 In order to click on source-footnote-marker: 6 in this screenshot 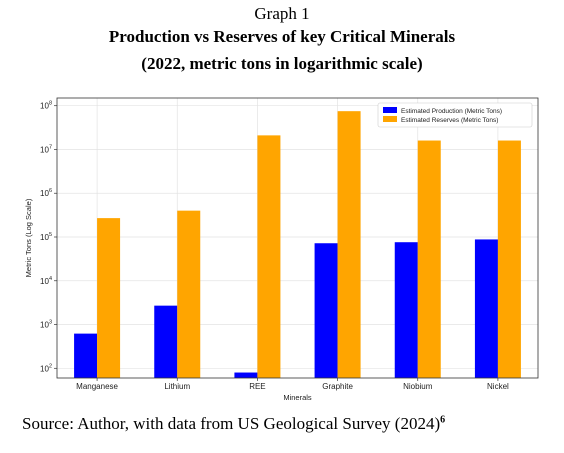, I will do `click(443, 420)`.